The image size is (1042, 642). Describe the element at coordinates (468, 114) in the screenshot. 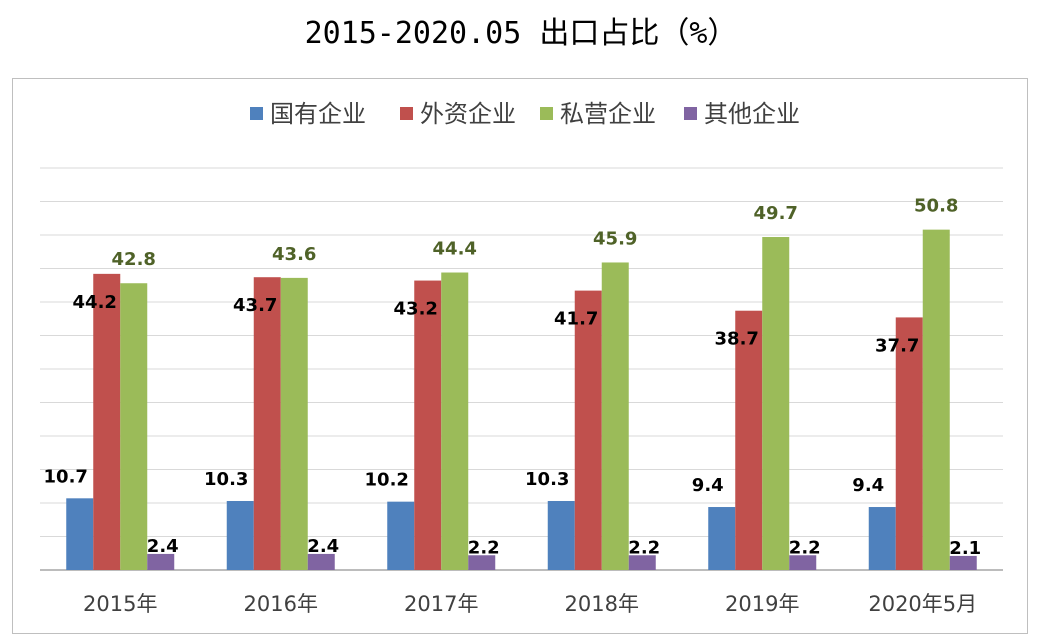

I see `legend-label-1: 外资企业` at that location.